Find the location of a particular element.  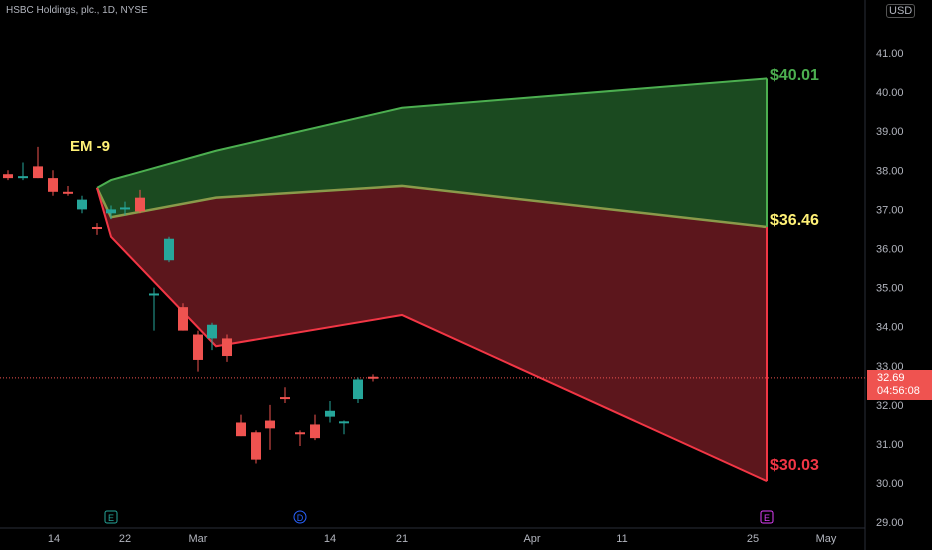

x-tick-label: 22 is located at coordinates (125, 539).